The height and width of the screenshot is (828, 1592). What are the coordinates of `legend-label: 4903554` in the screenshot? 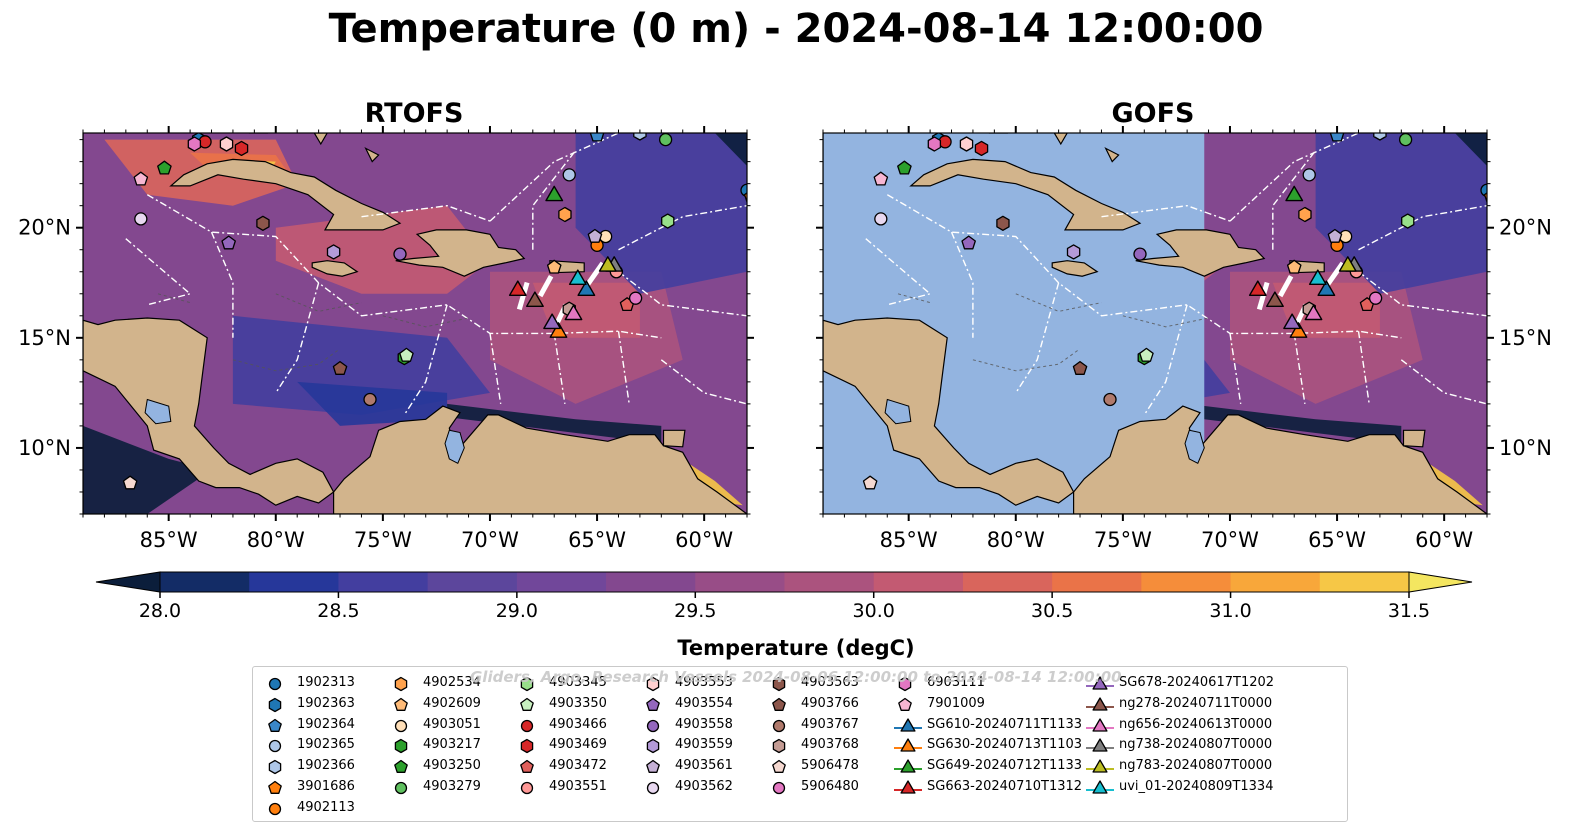 It's located at (704, 703).